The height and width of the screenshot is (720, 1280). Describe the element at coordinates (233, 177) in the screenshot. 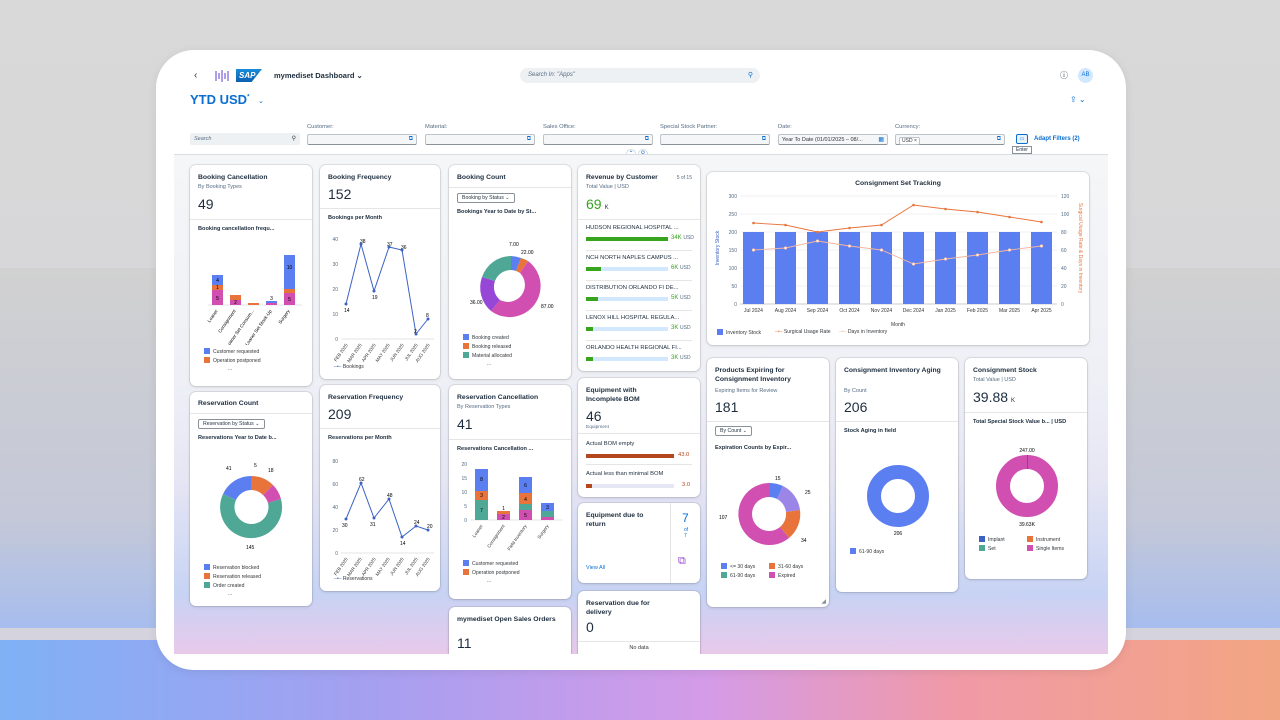

I see `card-title: Booking Cancellation` at that location.